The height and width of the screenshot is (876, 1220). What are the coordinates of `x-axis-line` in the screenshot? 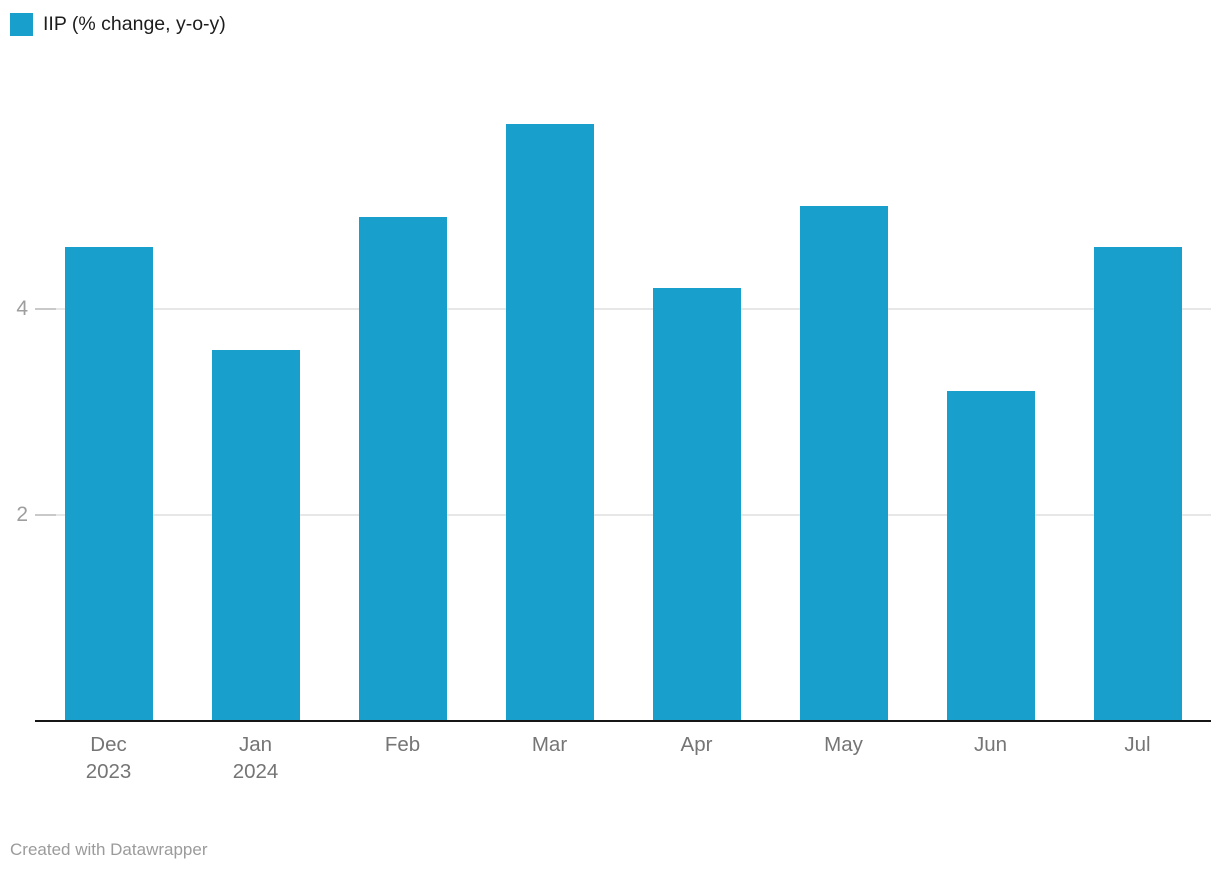 It's located at (623, 721).